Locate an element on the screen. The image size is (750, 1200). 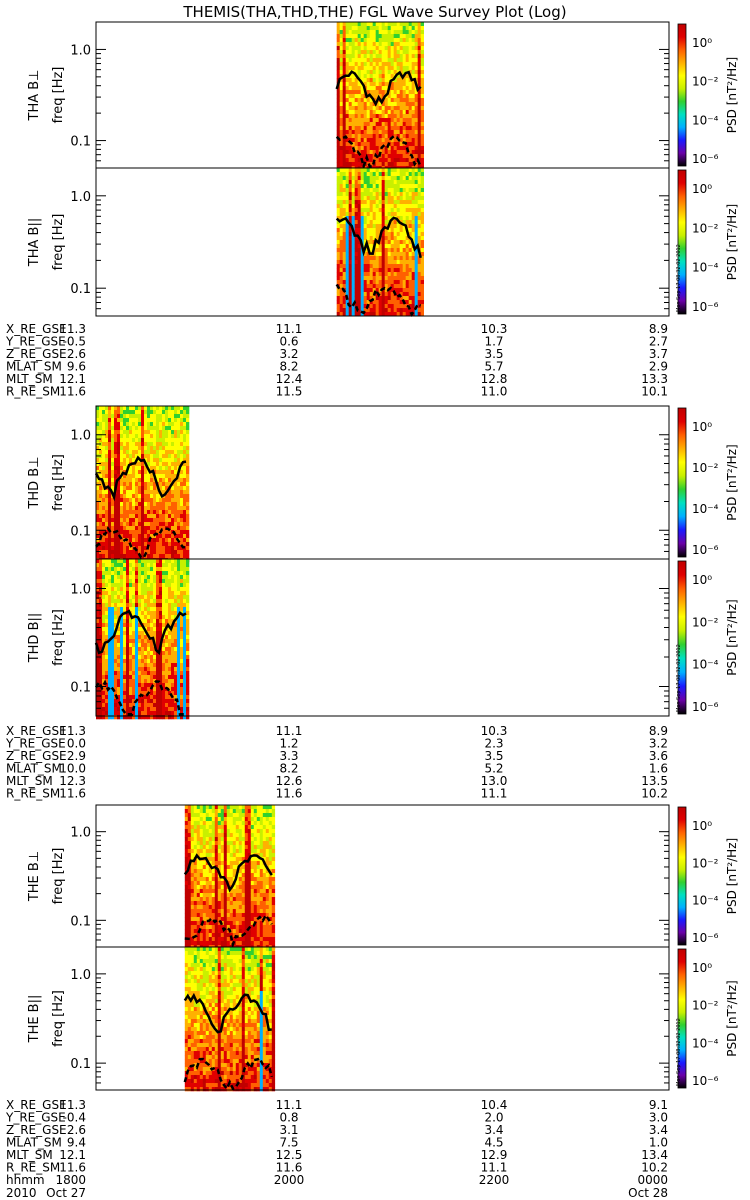
y-tick-label: 0.1 is located at coordinates (80, 289).